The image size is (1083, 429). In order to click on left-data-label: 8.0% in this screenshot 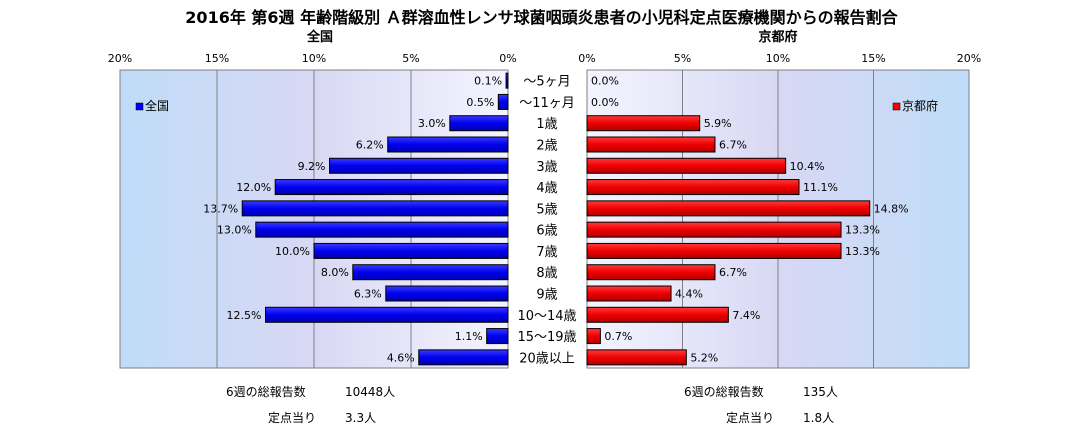, I will do `click(335, 272)`.